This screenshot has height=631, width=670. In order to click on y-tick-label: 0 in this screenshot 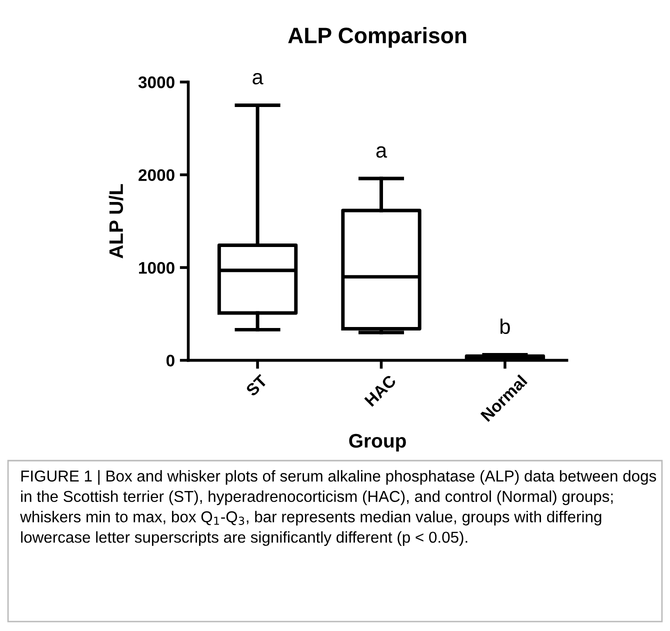, I will do `click(170, 360)`.